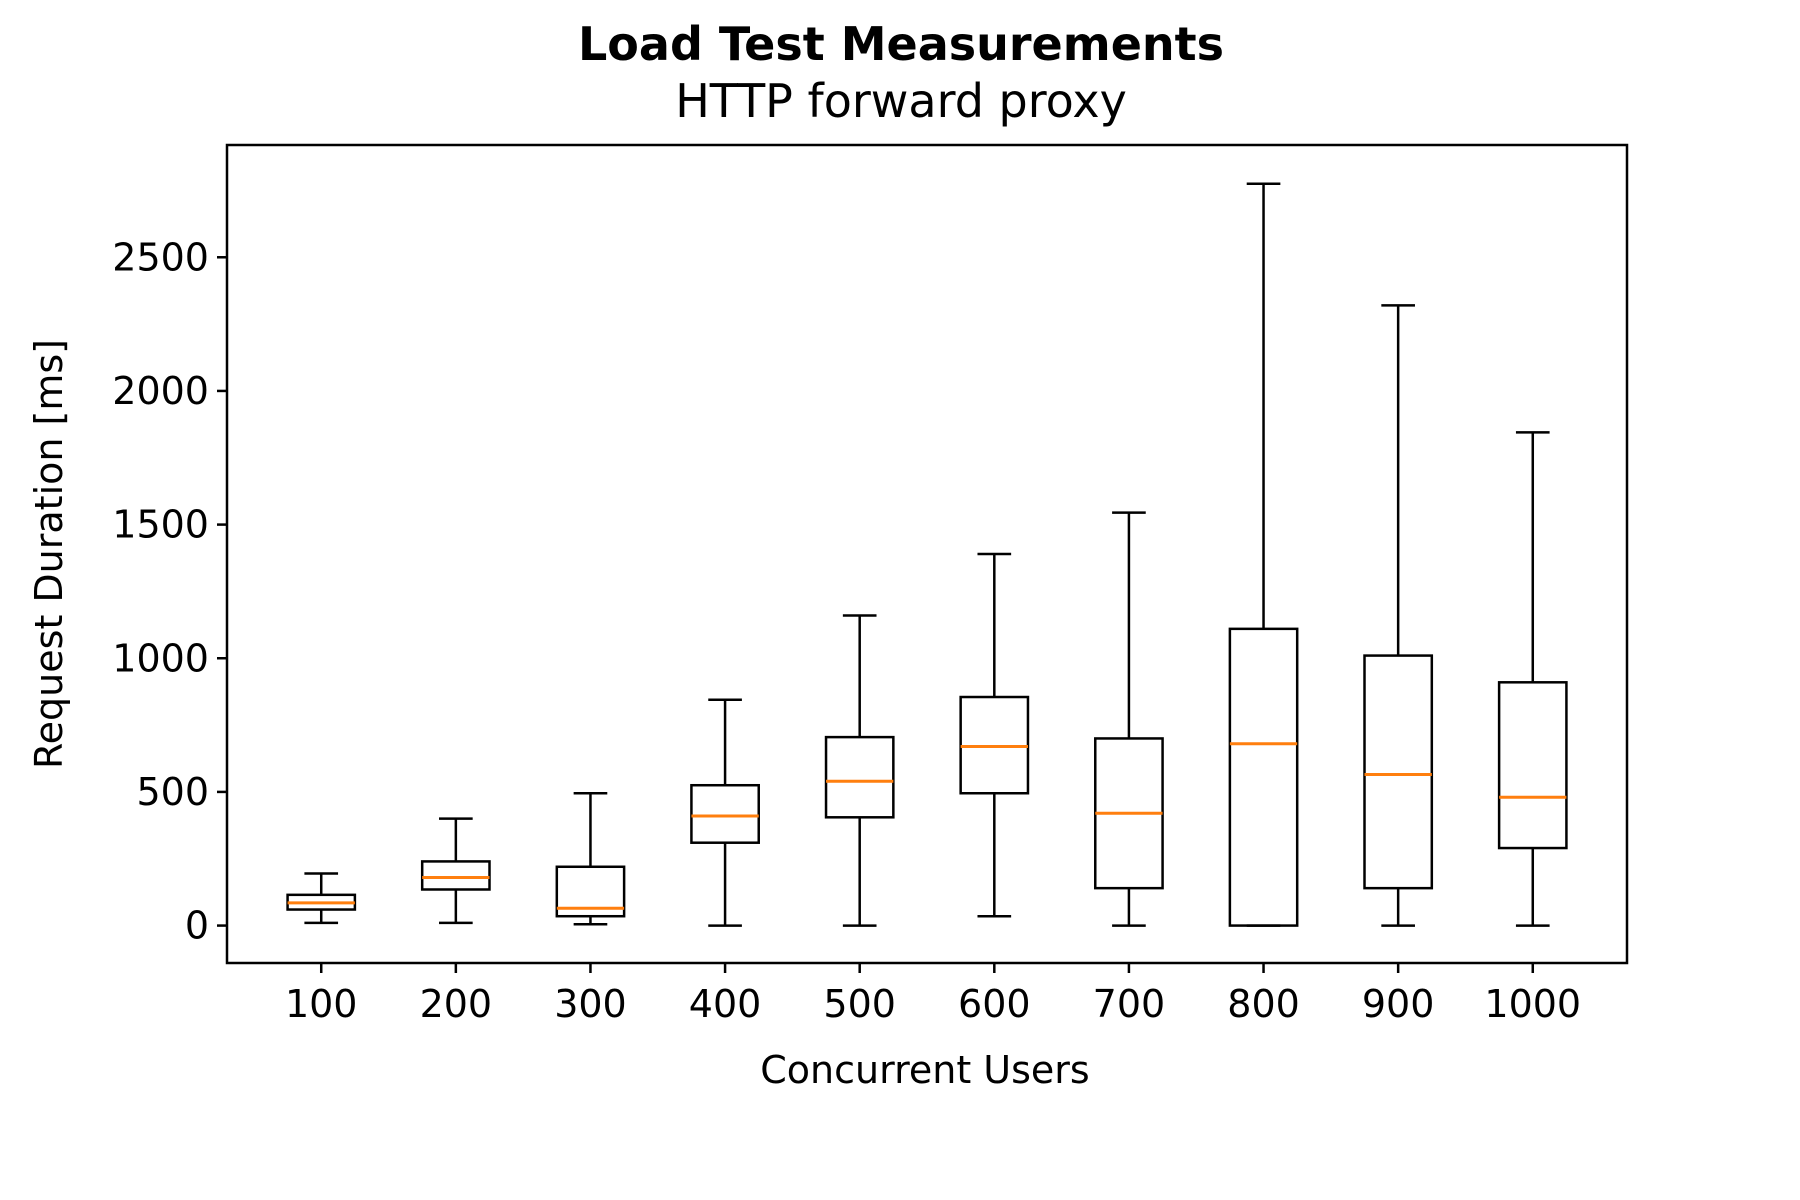 The height and width of the screenshot is (1200, 1800). Describe the element at coordinates (160, 658) in the screenshot. I see `y-tick-label: 1000` at that location.